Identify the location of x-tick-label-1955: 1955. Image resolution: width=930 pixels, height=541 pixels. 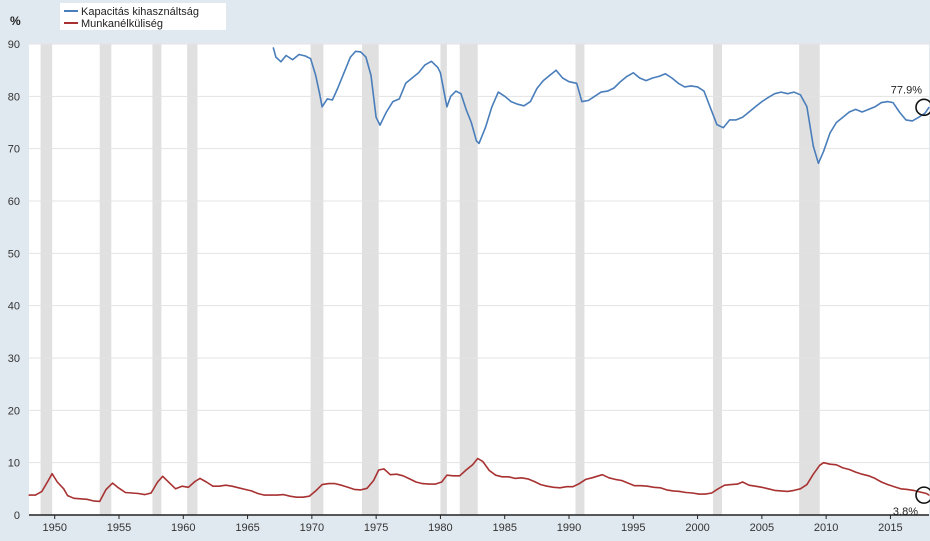
(119, 528).